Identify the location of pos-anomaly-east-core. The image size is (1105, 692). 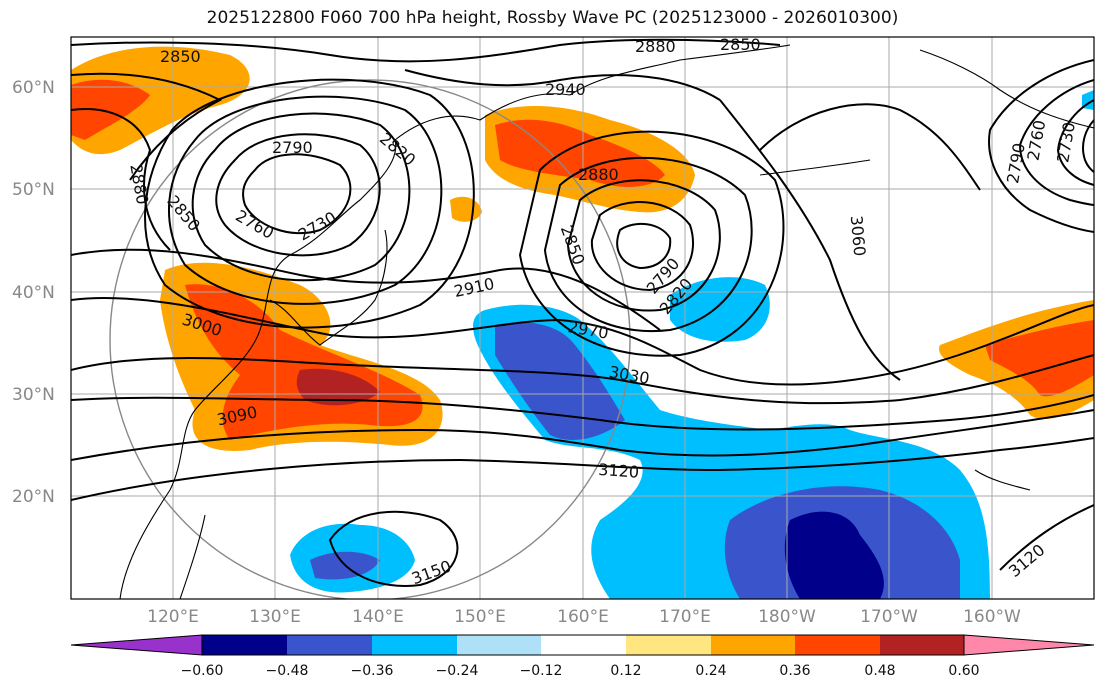
(1039, 358).